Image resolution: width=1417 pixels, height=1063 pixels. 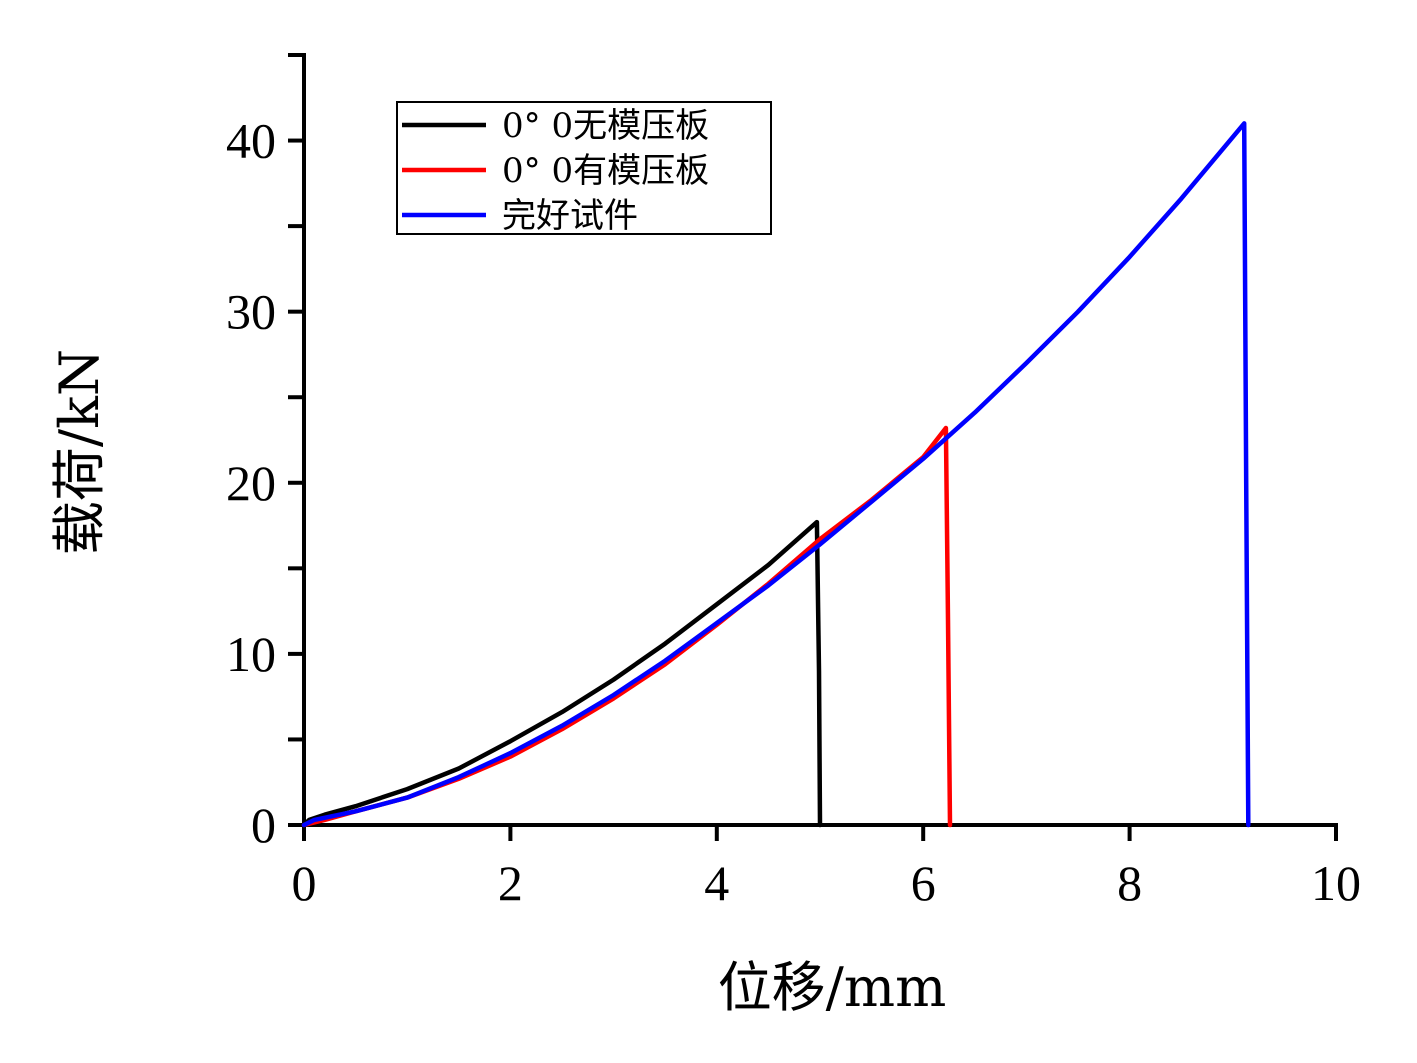 What do you see at coordinates (251, 312) in the screenshot?
I see `y-tick-label: 30` at bounding box center [251, 312].